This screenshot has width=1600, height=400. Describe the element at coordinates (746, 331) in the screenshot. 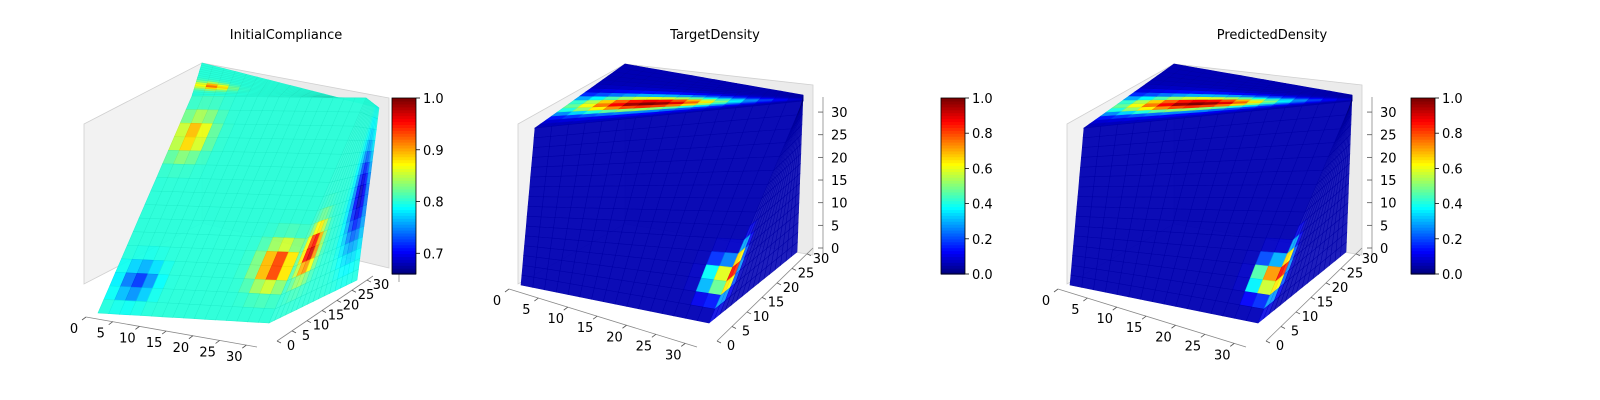

I see `y-tick-label: 5` at that location.